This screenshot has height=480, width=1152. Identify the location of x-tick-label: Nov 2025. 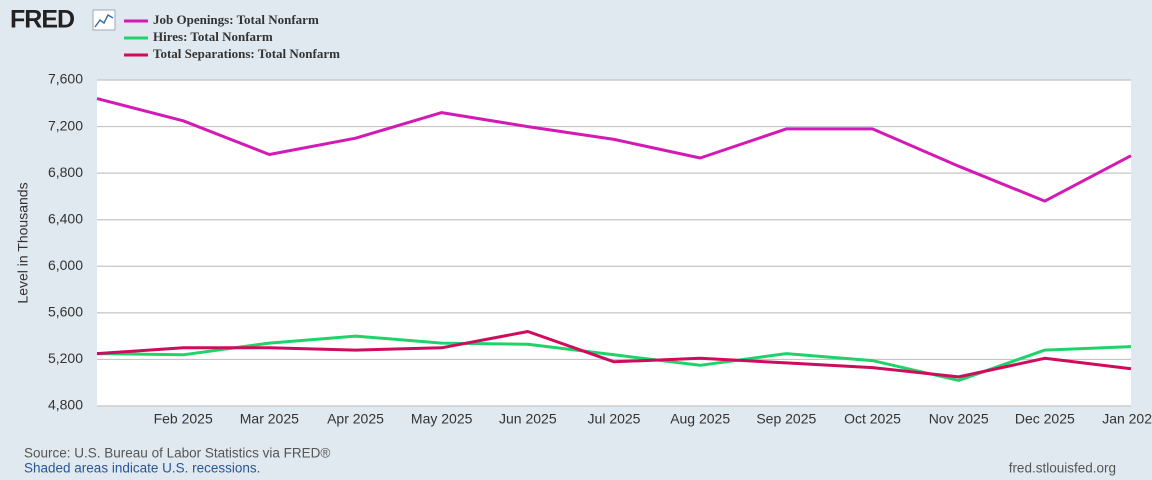
(959, 419).